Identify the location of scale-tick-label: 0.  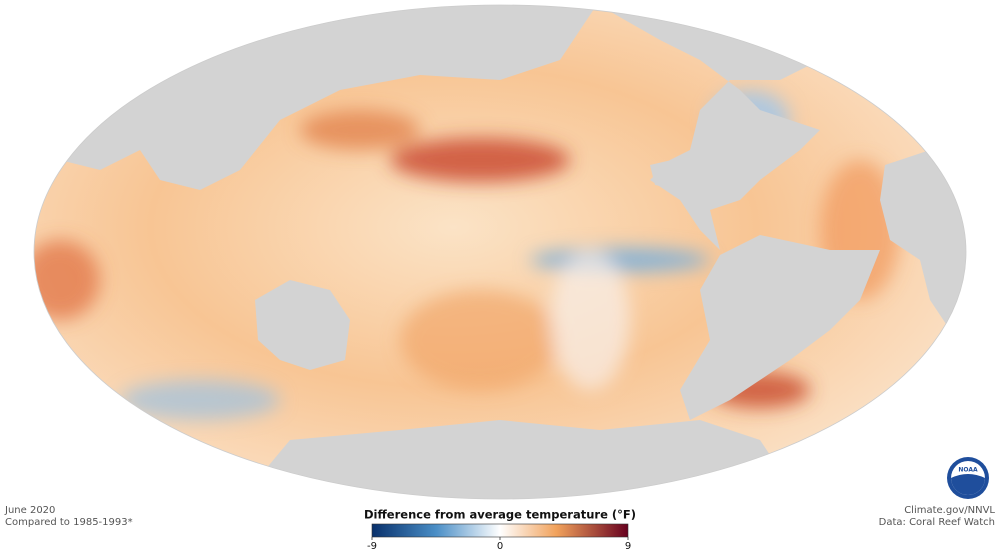
(500, 546).